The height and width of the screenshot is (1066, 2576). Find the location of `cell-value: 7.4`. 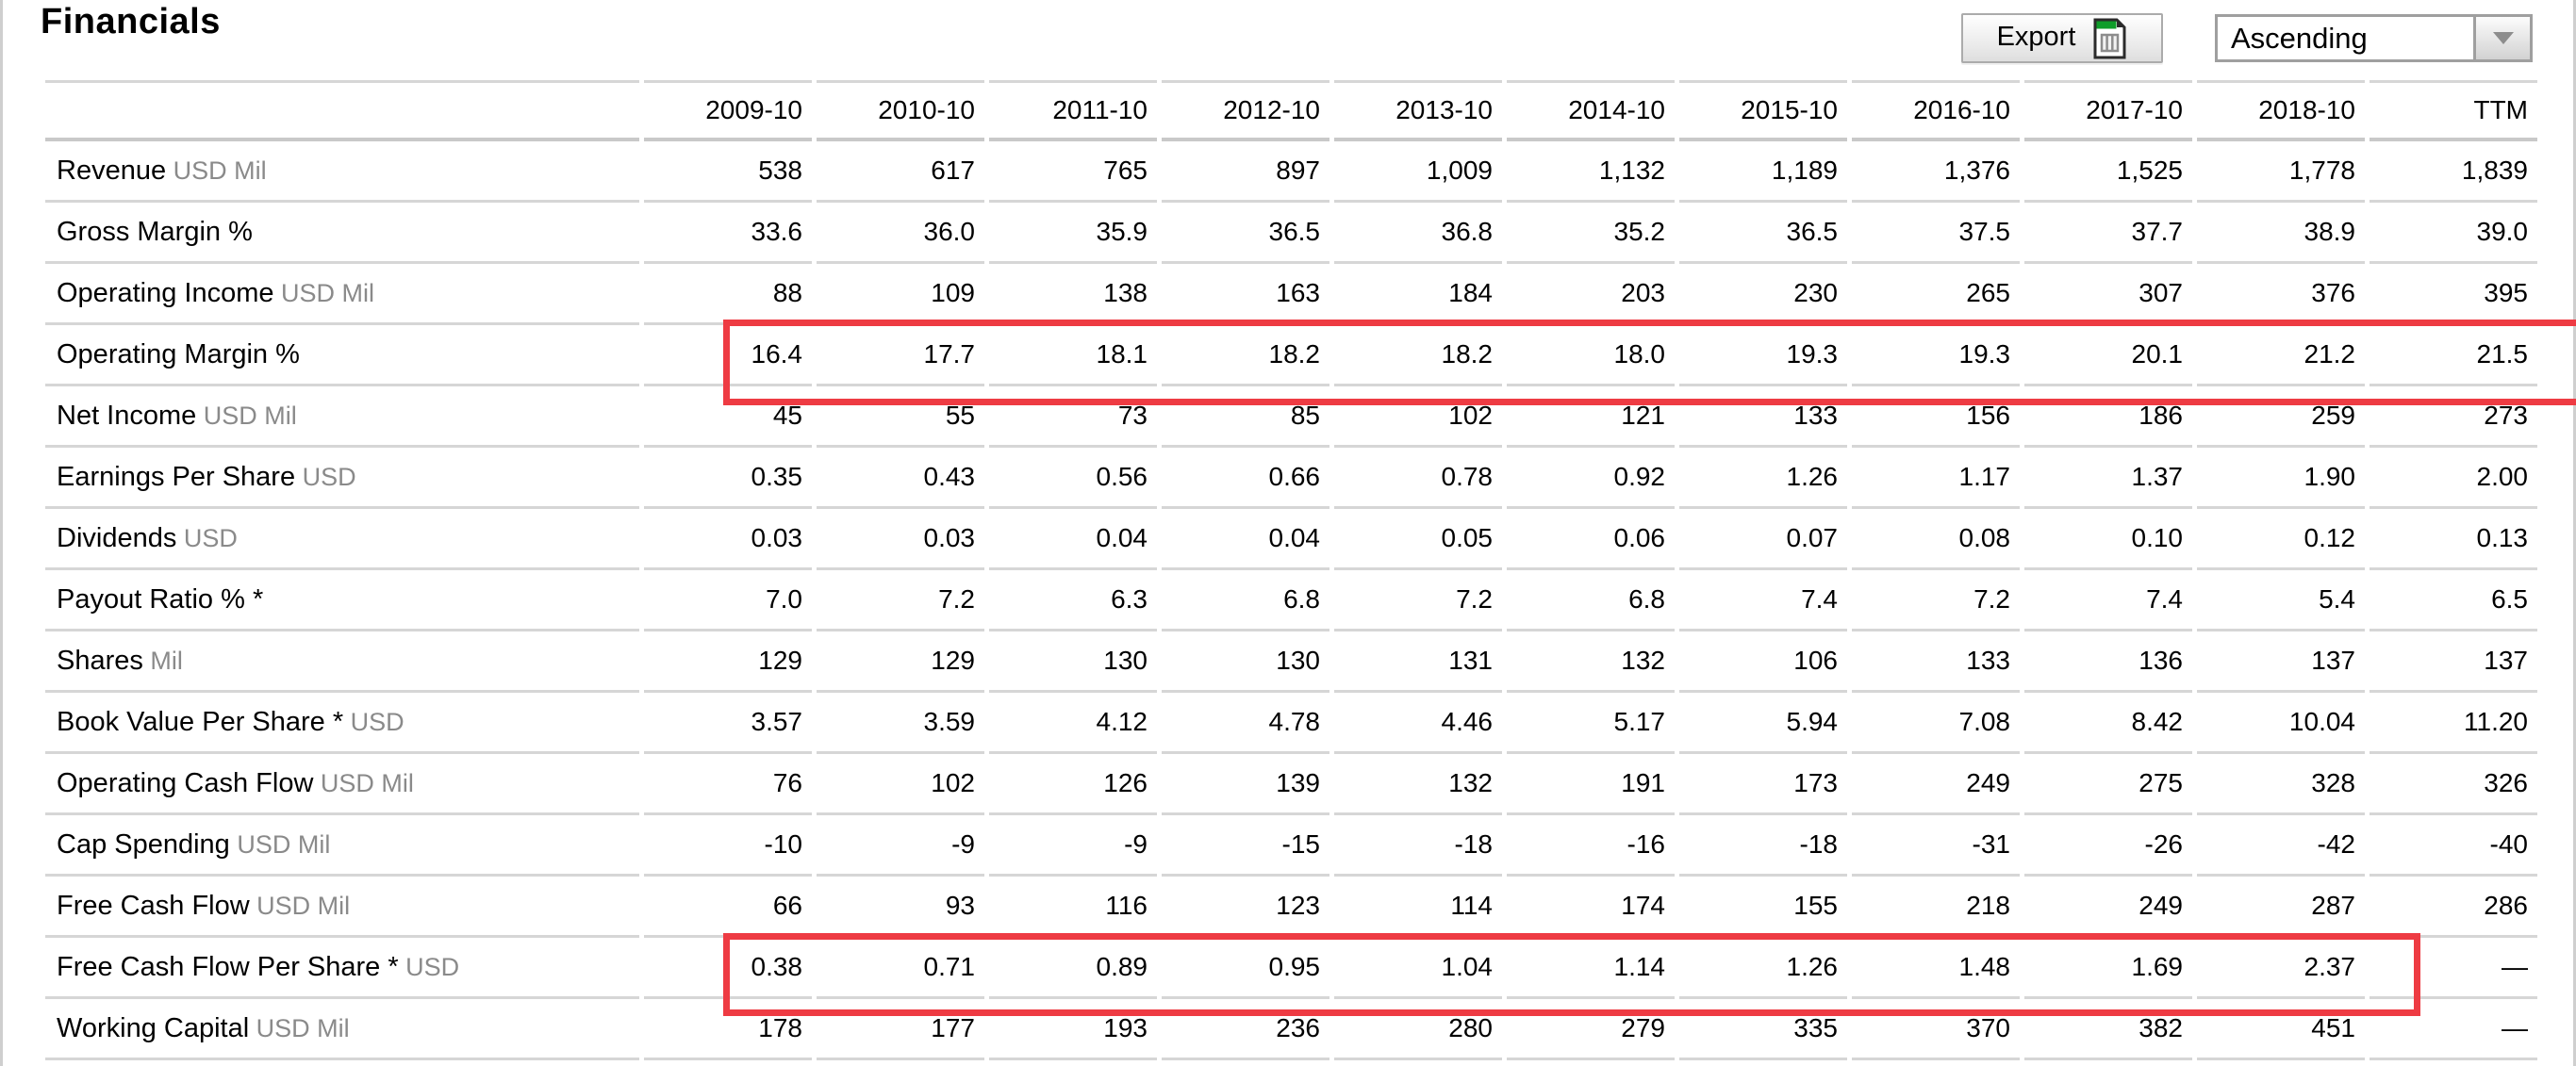

cell-value: 7.4 is located at coordinates (1763, 600).